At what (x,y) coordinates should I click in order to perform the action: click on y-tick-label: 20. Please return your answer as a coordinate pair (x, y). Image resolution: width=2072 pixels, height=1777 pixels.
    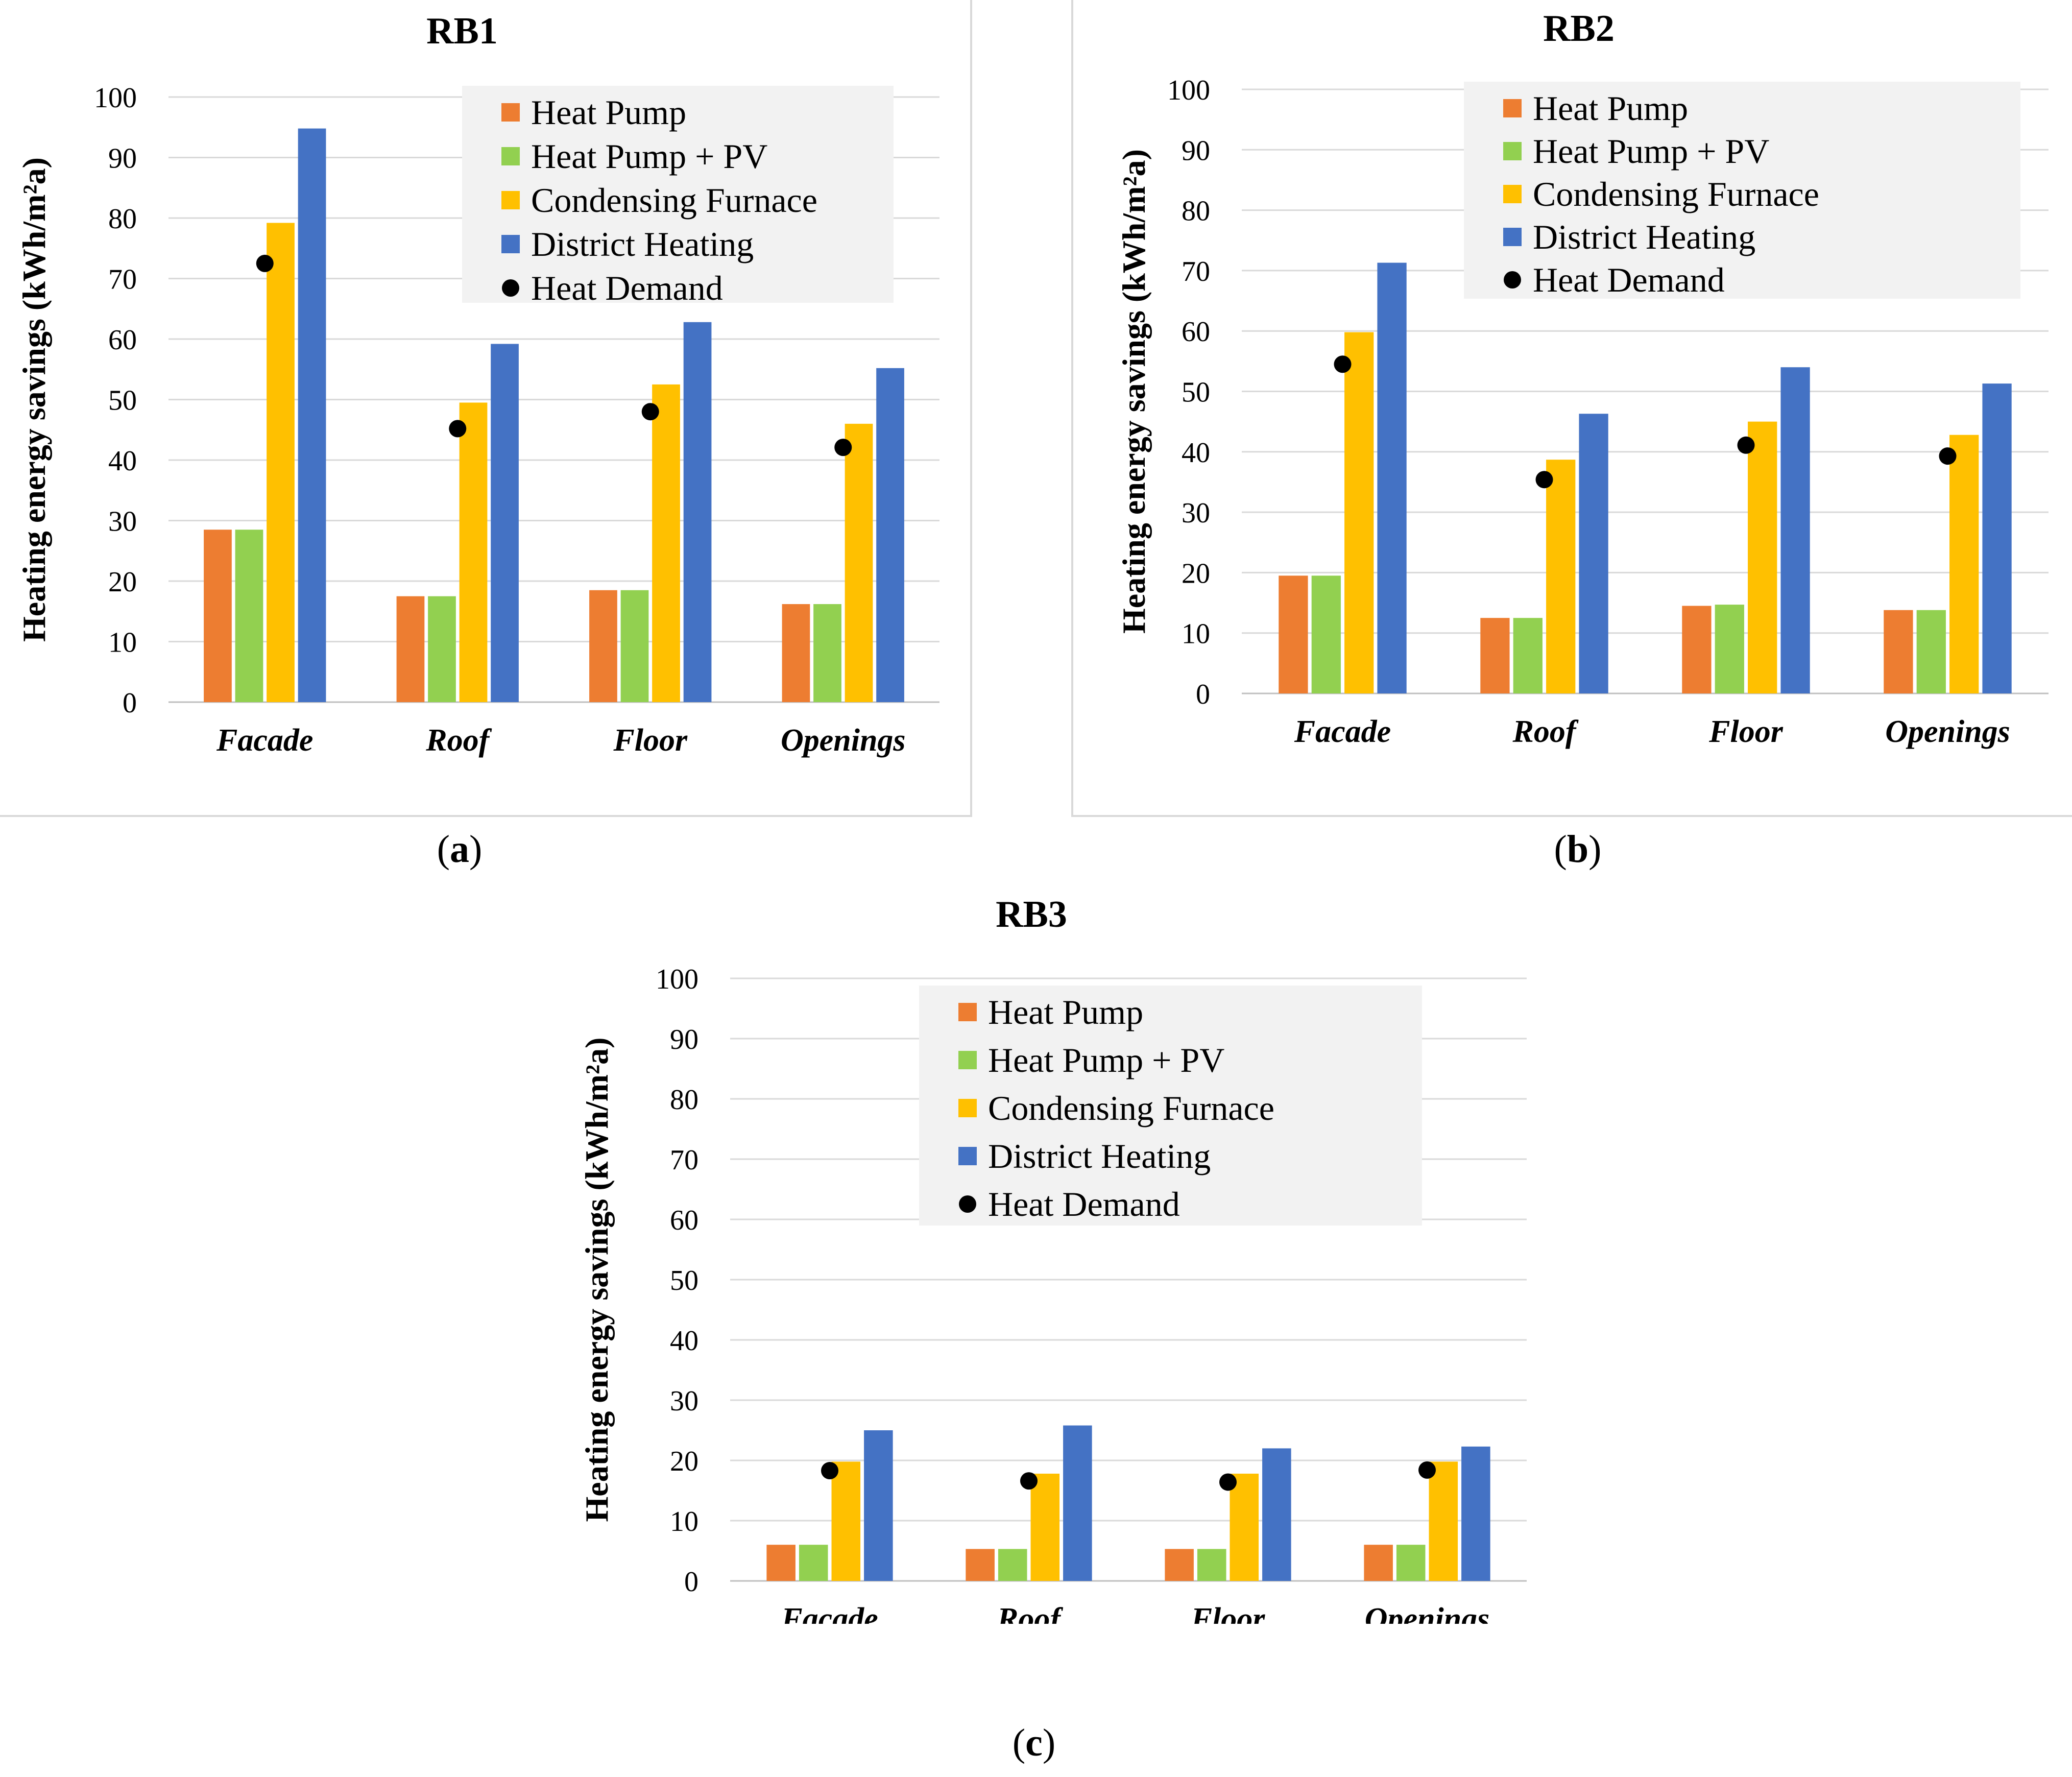
    Looking at the image, I should click on (123, 582).